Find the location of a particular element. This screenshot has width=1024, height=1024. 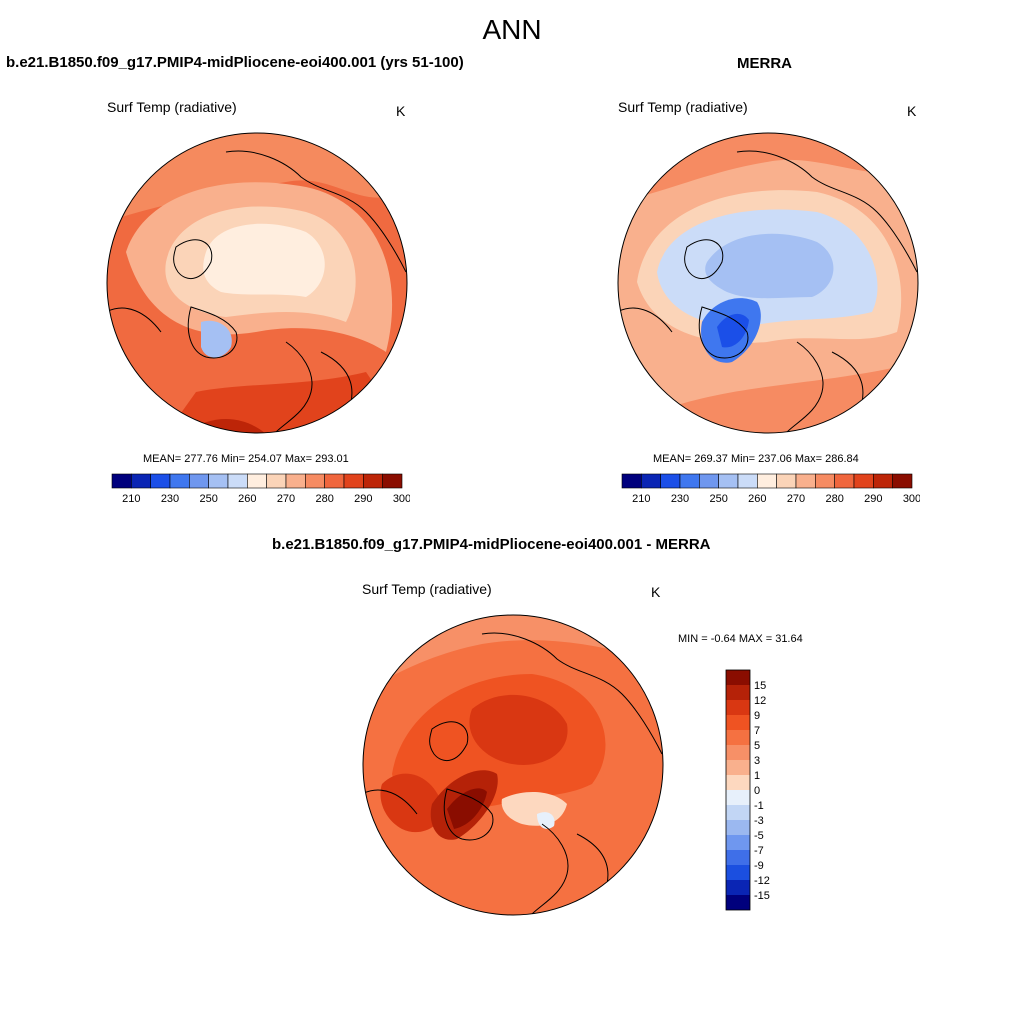

panel-1-colorbar-tick-label: 230 is located at coordinates (170, 499).